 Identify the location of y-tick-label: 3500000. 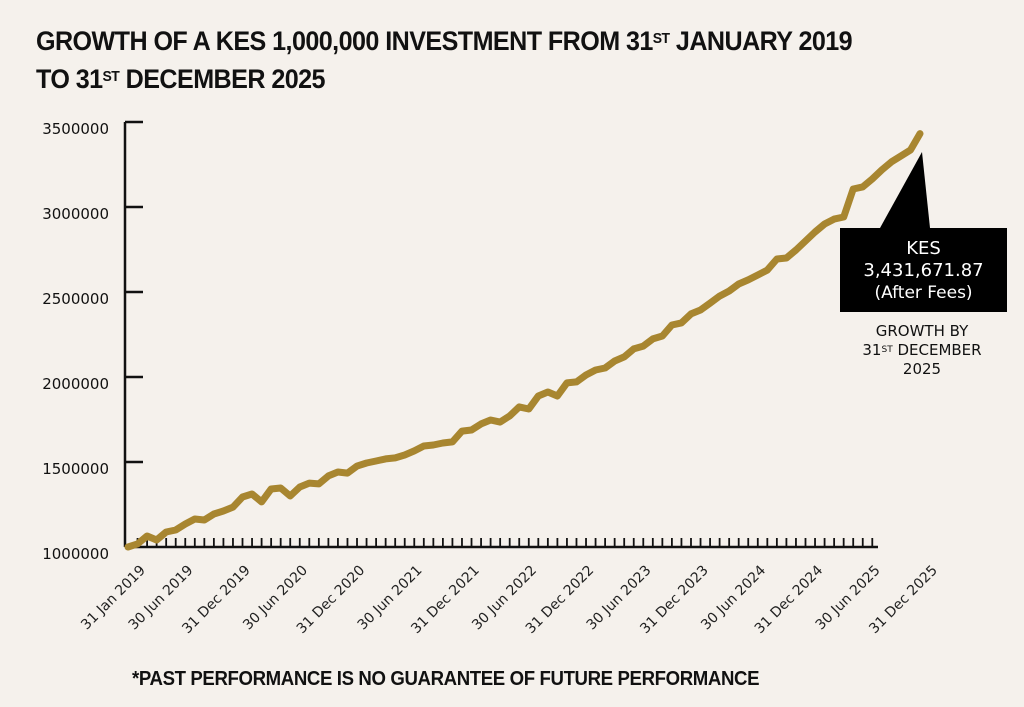
(75, 129).